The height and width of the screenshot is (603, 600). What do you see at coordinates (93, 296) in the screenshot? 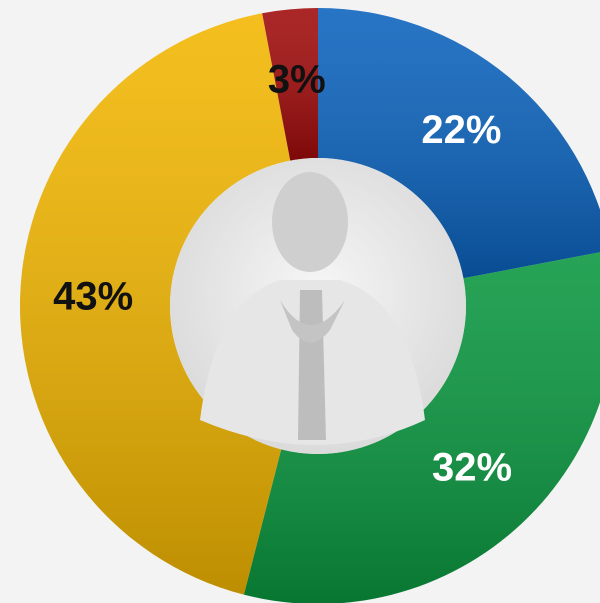
I see `value-label: 43%` at bounding box center [93, 296].